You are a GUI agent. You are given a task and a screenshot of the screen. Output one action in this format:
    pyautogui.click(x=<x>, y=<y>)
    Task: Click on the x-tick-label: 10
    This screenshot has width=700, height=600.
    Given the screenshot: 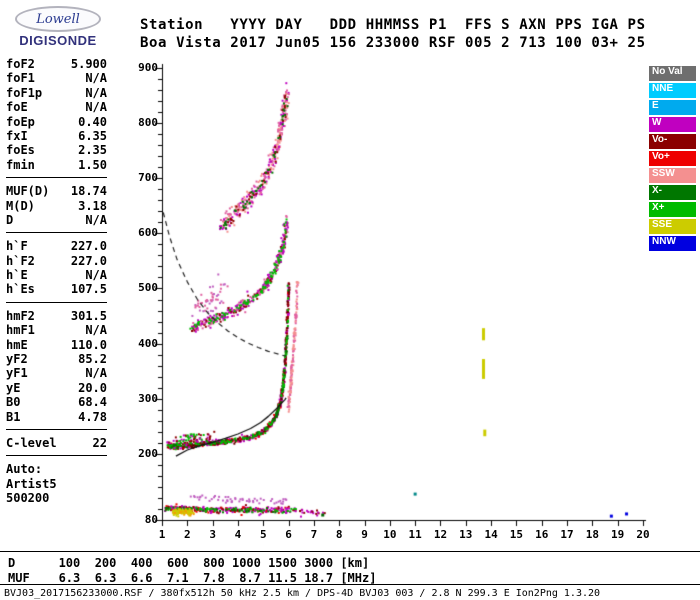 What is the action you would take?
    pyautogui.click(x=390, y=534)
    